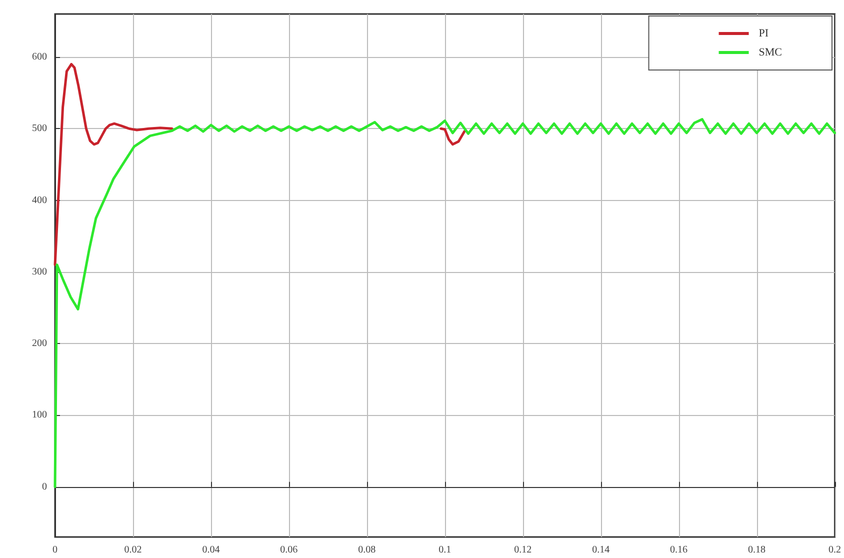 The width and height of the screenshot is (844, 558). I want to click on x-tick-label: 0.08, so click(367, 550).